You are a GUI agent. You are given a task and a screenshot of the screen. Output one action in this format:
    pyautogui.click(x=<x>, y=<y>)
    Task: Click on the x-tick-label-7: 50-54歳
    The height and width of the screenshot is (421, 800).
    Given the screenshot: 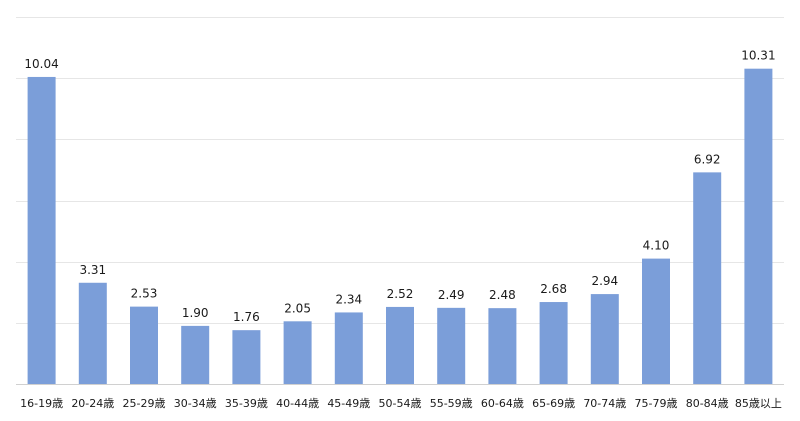 What is the action you would take?
    pyautogui.click(x=400, y=403)
    